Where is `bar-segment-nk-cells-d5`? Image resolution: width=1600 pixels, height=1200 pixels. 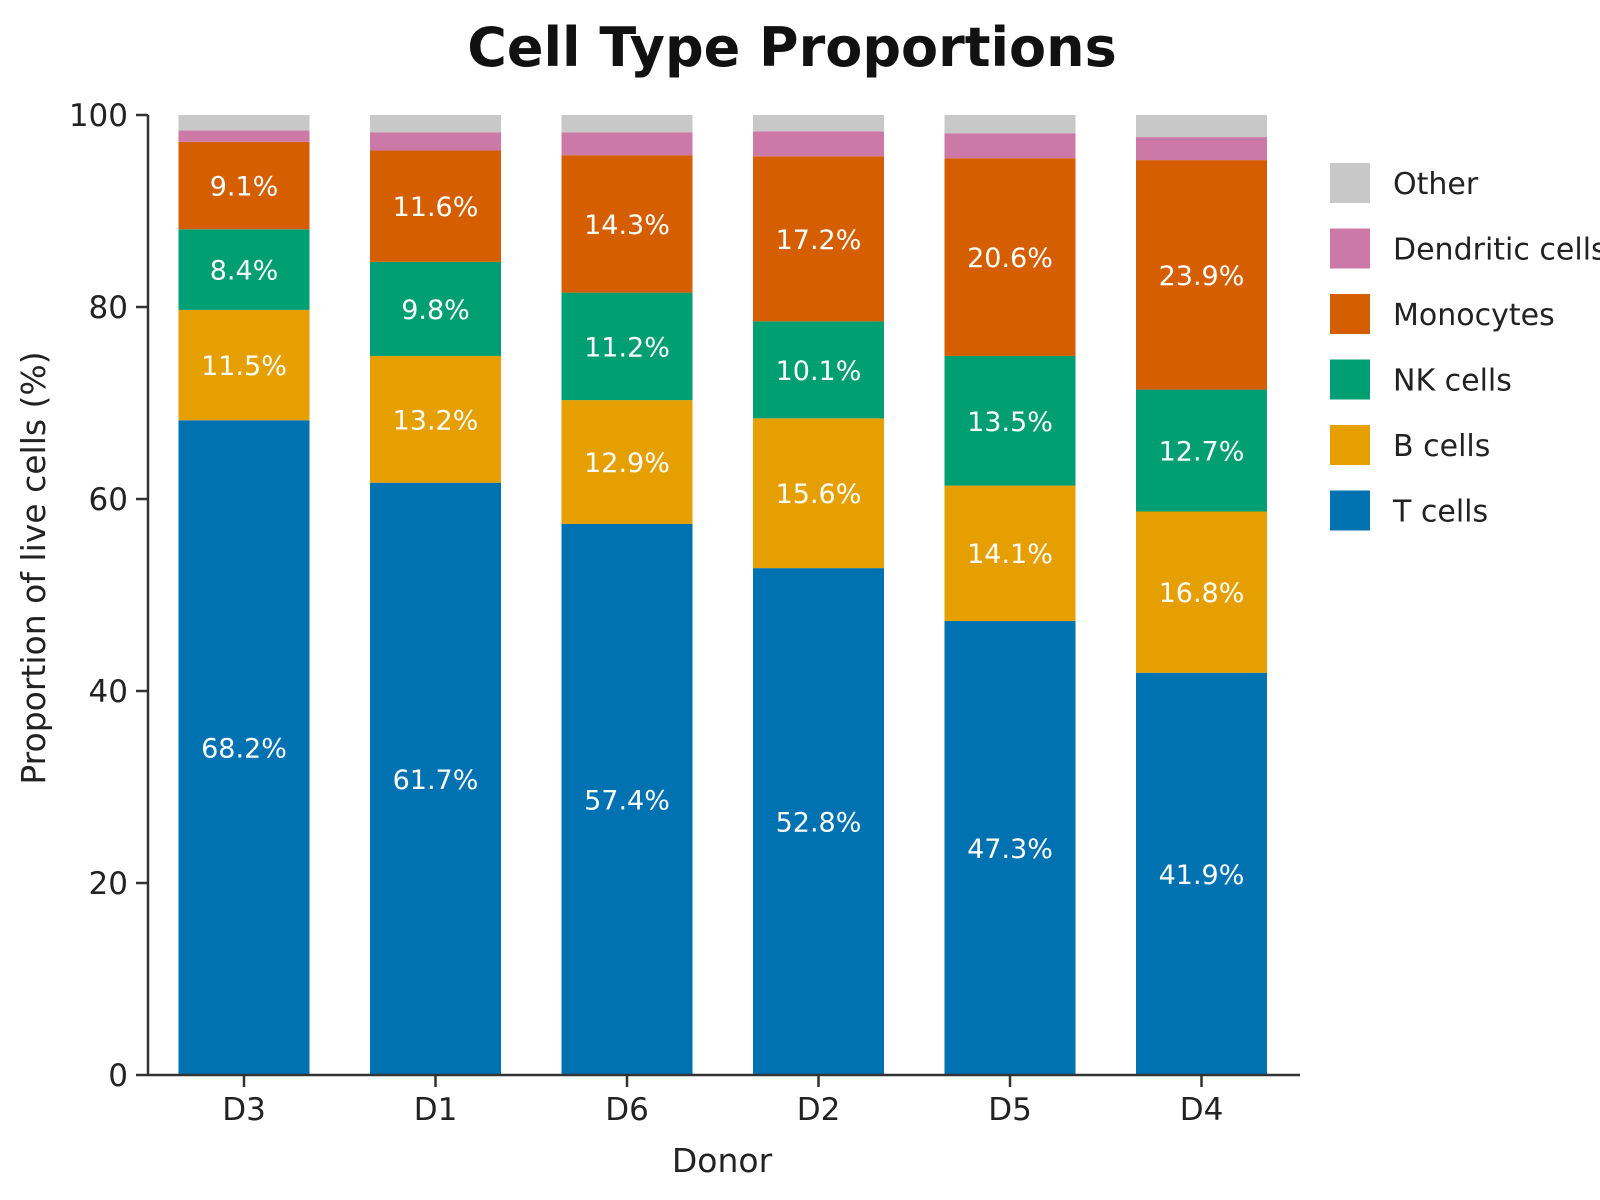
bar-segment-nk-cells-d5 is located at coordinates (1010, 420).